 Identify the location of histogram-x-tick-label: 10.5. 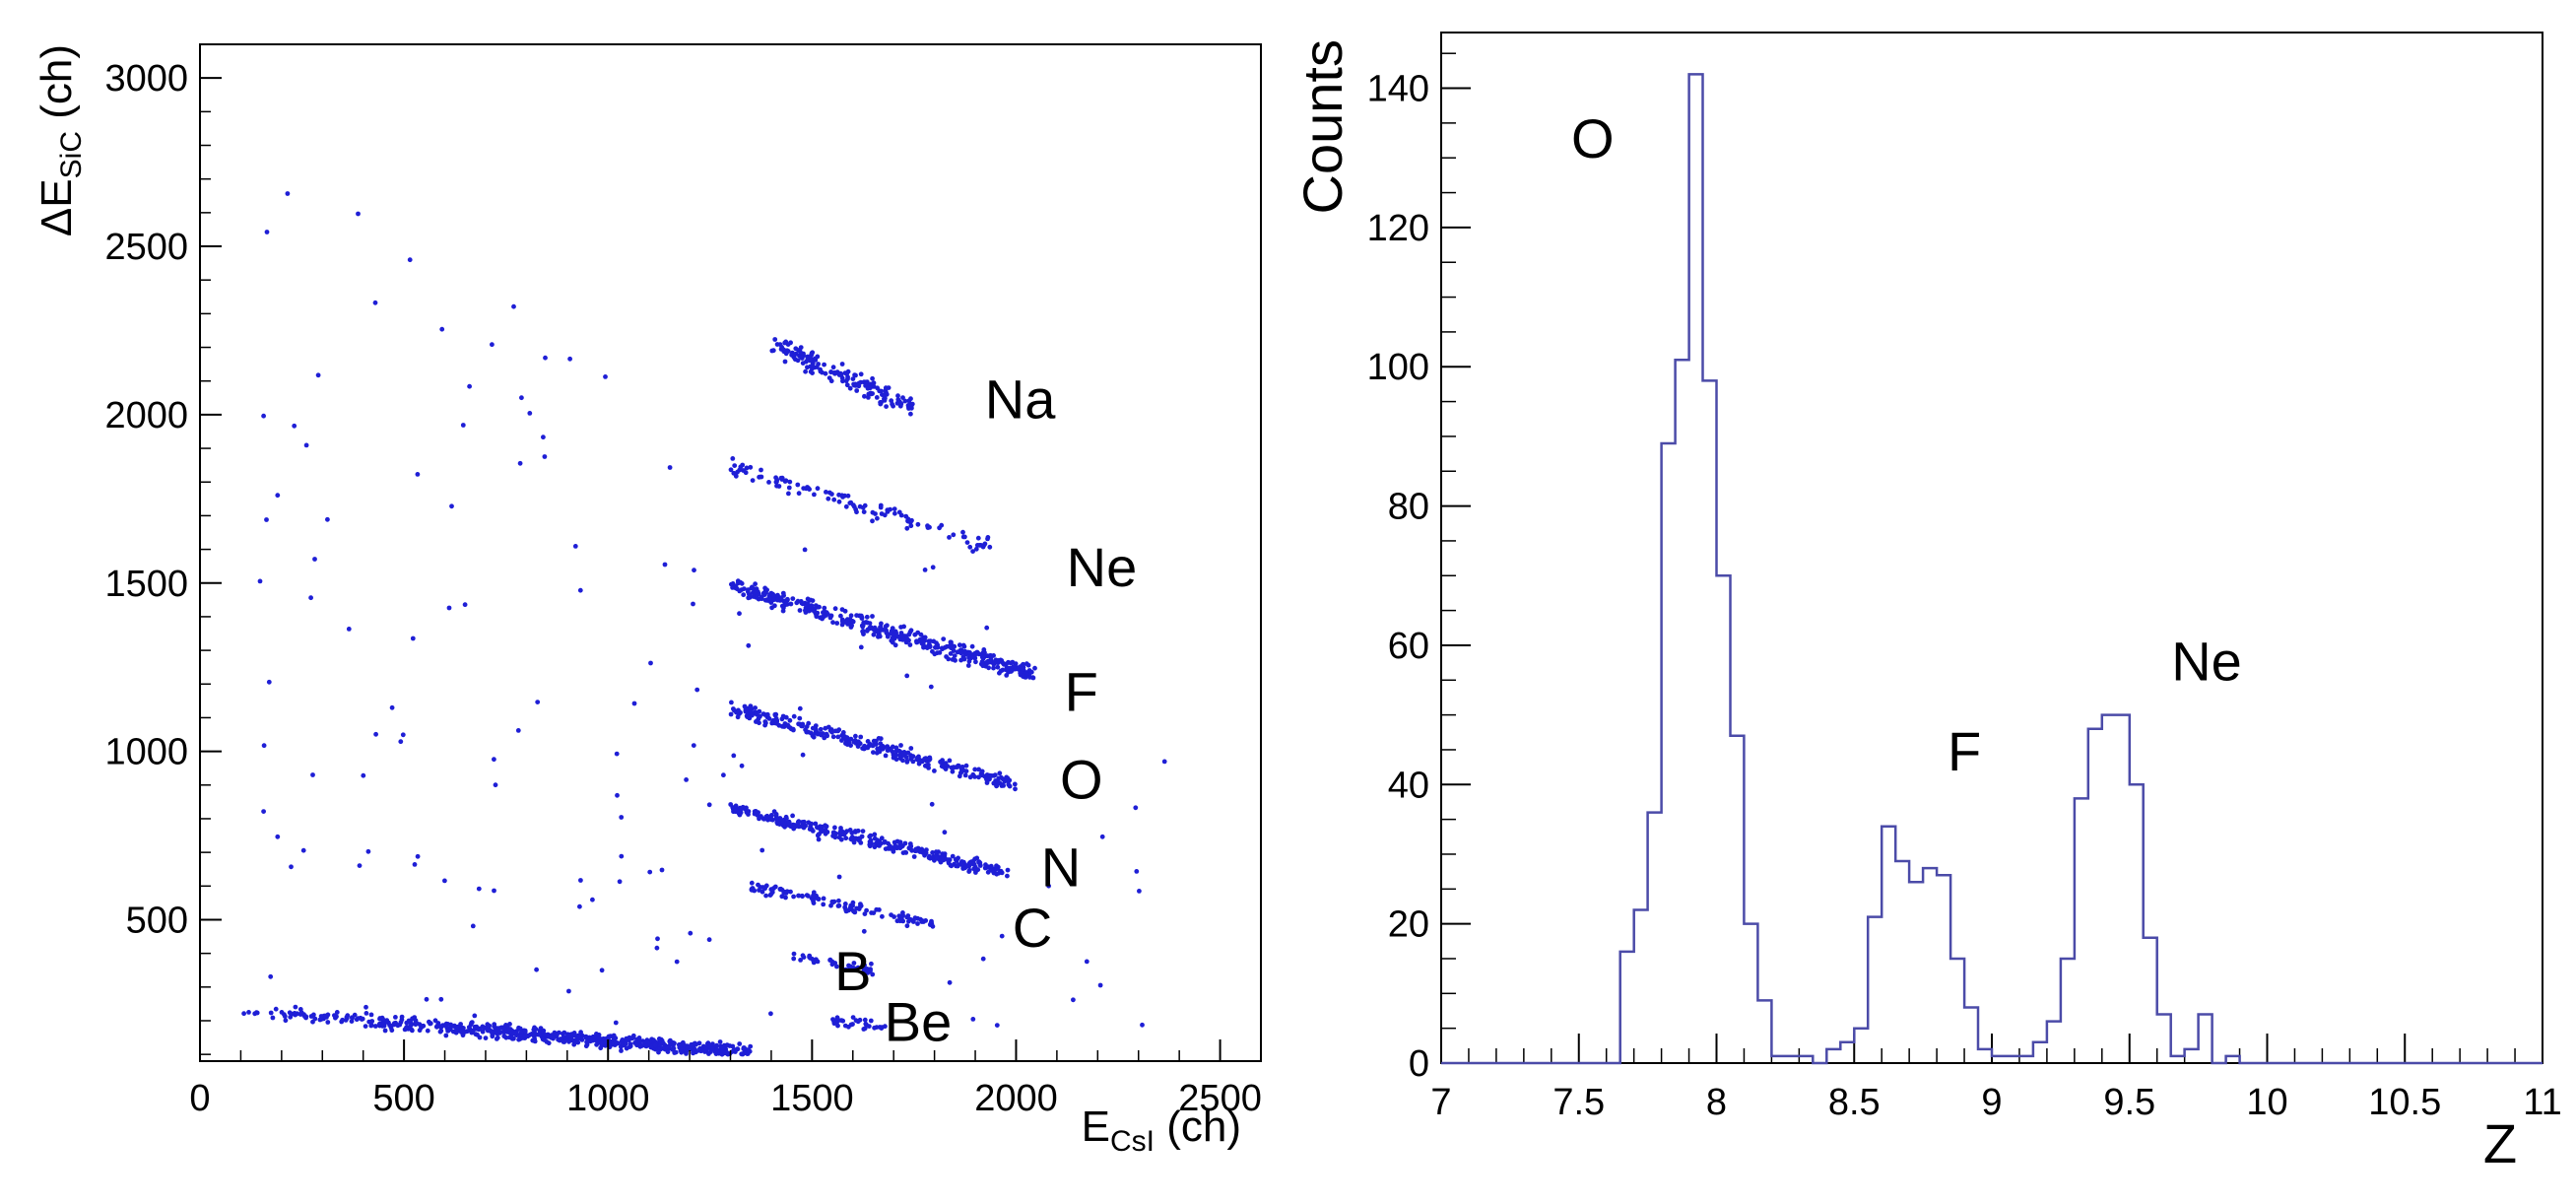
(2405, 1102).